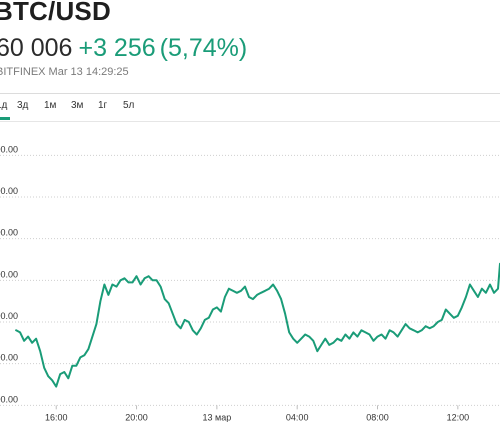  I want to click on y-tick-label: 58 000.00, so click(9, 233).